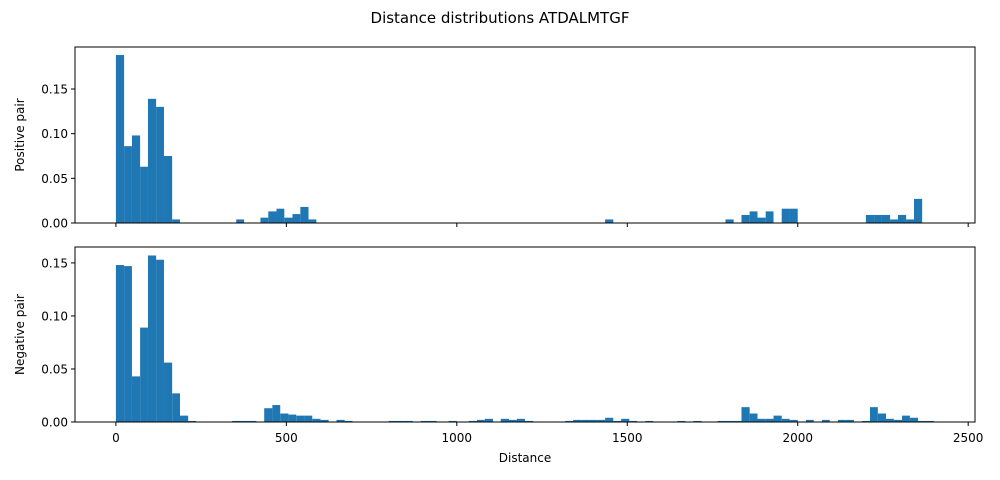 Image resolution: width=1000 pixels, height=480 pixels. I want to click on x-tick-label: 2000, so click(797, 438).